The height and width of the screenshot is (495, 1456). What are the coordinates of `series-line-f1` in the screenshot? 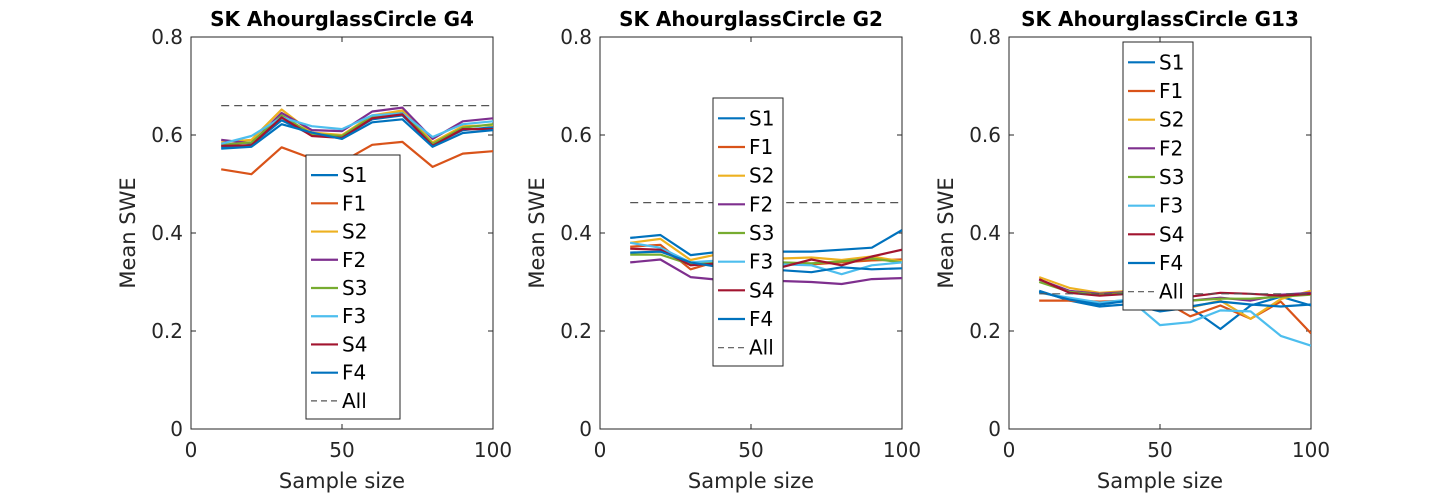 It's located at (357, 158).